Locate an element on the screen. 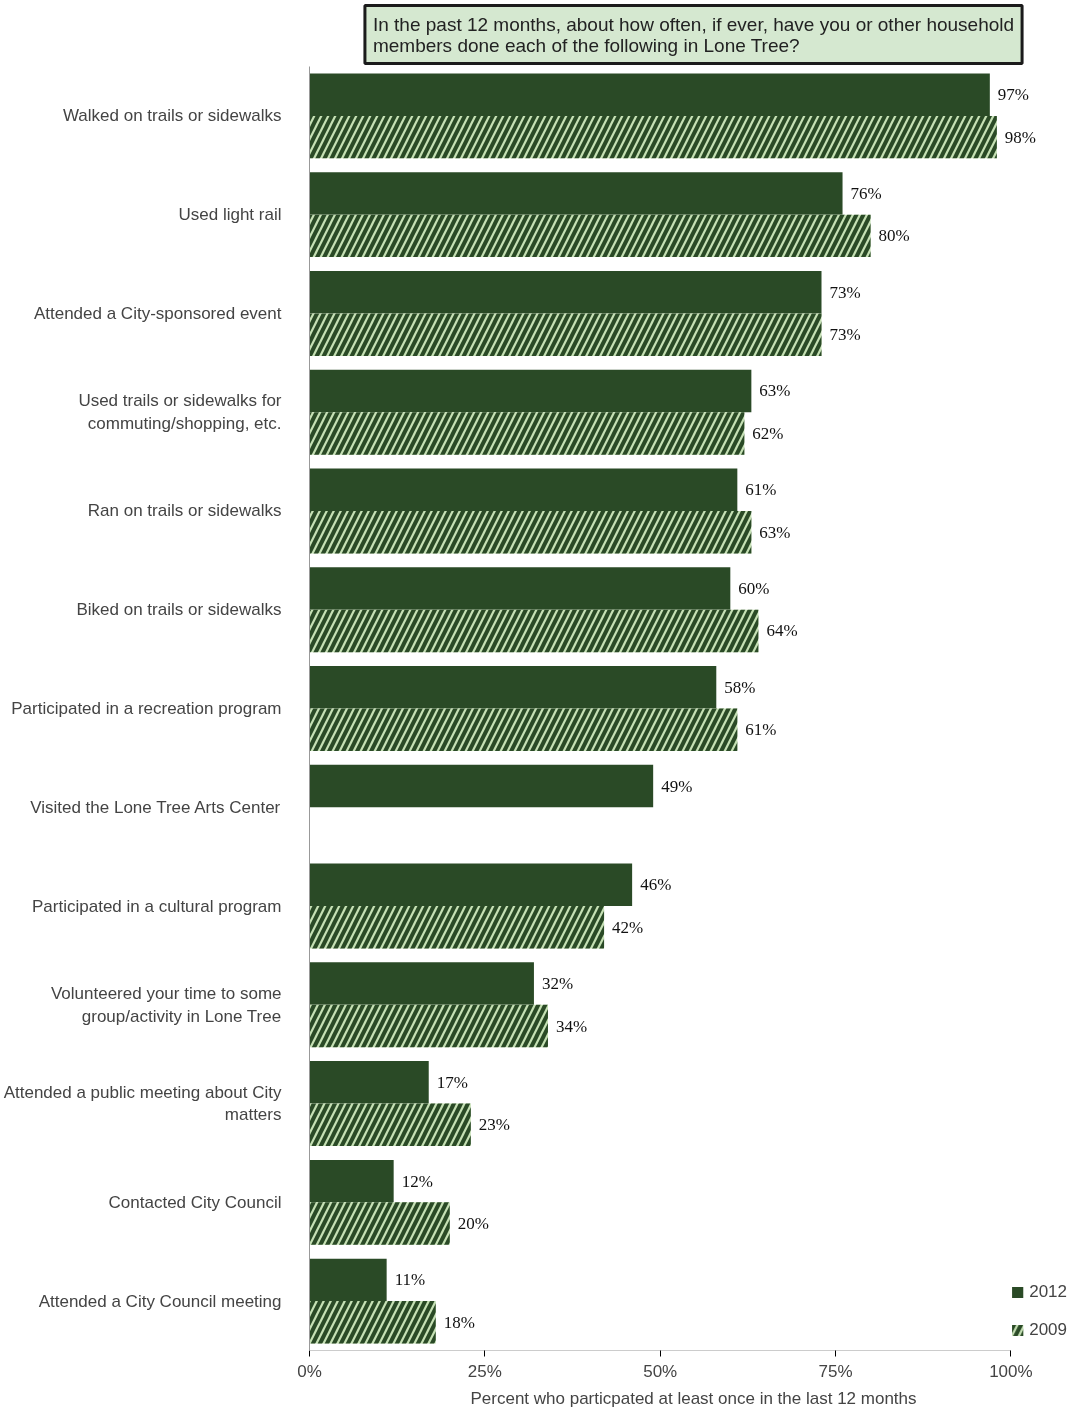 This screenshot has height=1421, width=1092. data-label: 64% is located at coordinates (782, 631).